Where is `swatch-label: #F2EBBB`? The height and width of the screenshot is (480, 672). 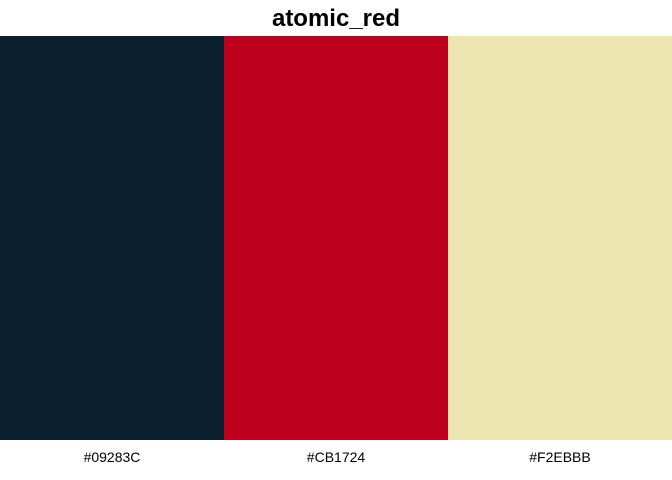 swatch-label: #F2EBBB is located at coordinates (560, 457).